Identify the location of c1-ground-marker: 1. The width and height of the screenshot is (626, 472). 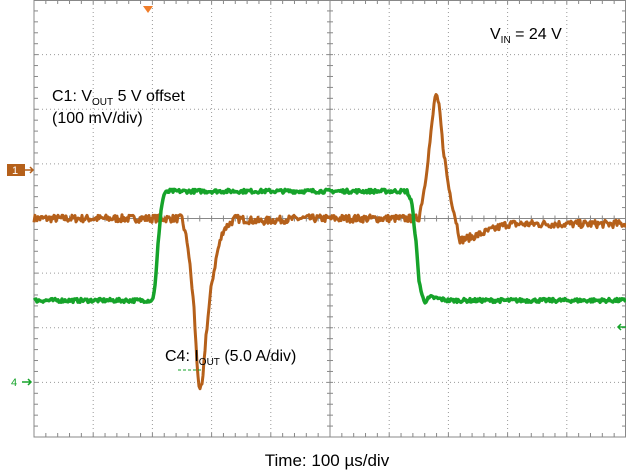
(21, 170).